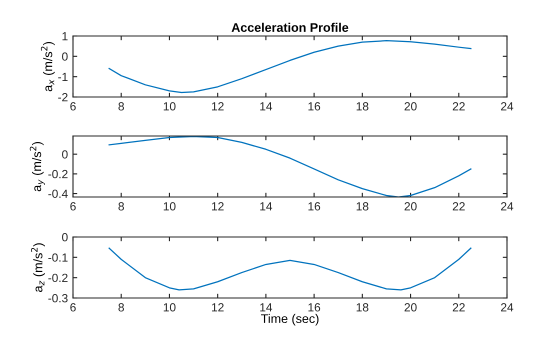  Describe the element at coordinates (63, 76) in the screenshot. I see `y-tick-label: -1` at that location.